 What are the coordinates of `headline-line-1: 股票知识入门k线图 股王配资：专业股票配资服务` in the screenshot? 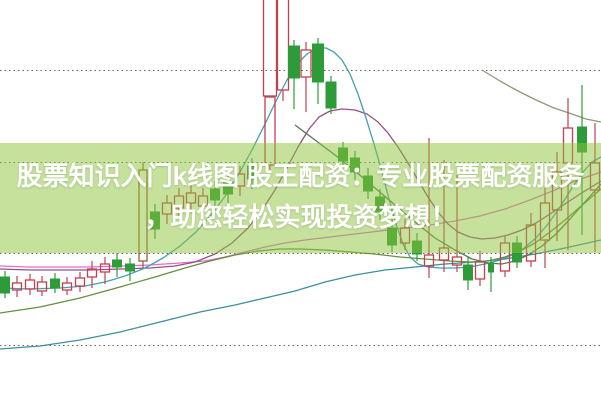 It's located at (300, 176).